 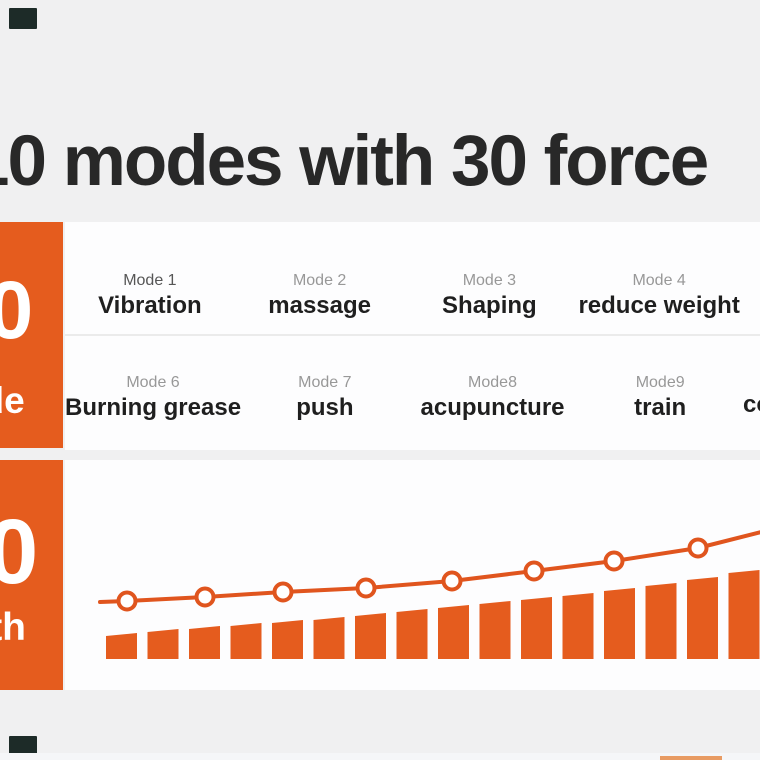 I want to click on mode-cell: Mode 1 Vibration, so click(x=150, y=303).